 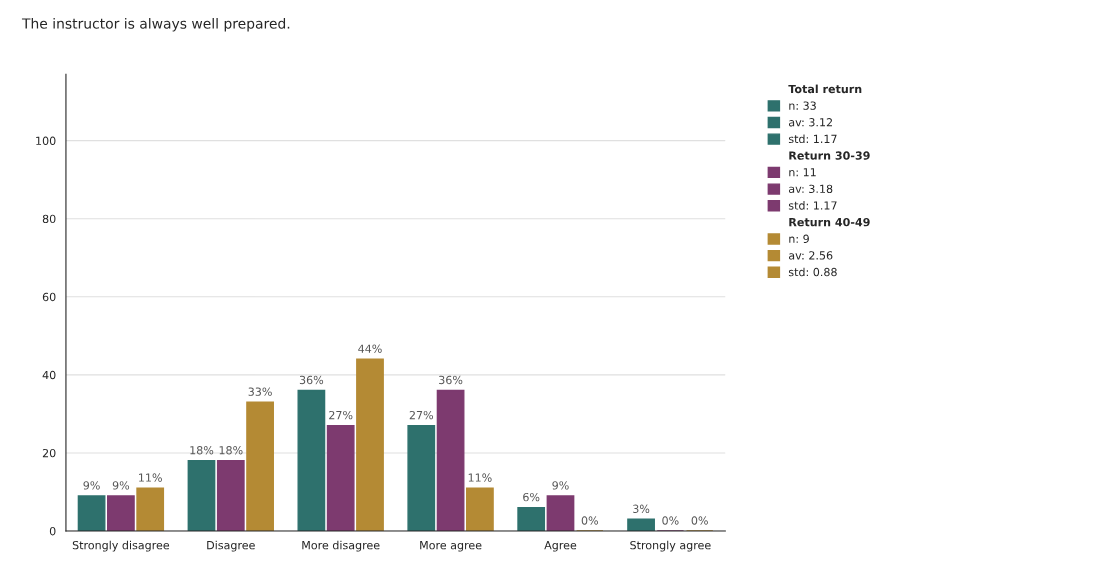 What do you see at coordinates (810, 122) in the screenshot?
I see `text: av: 3.12` at bounding box center [810, 122].